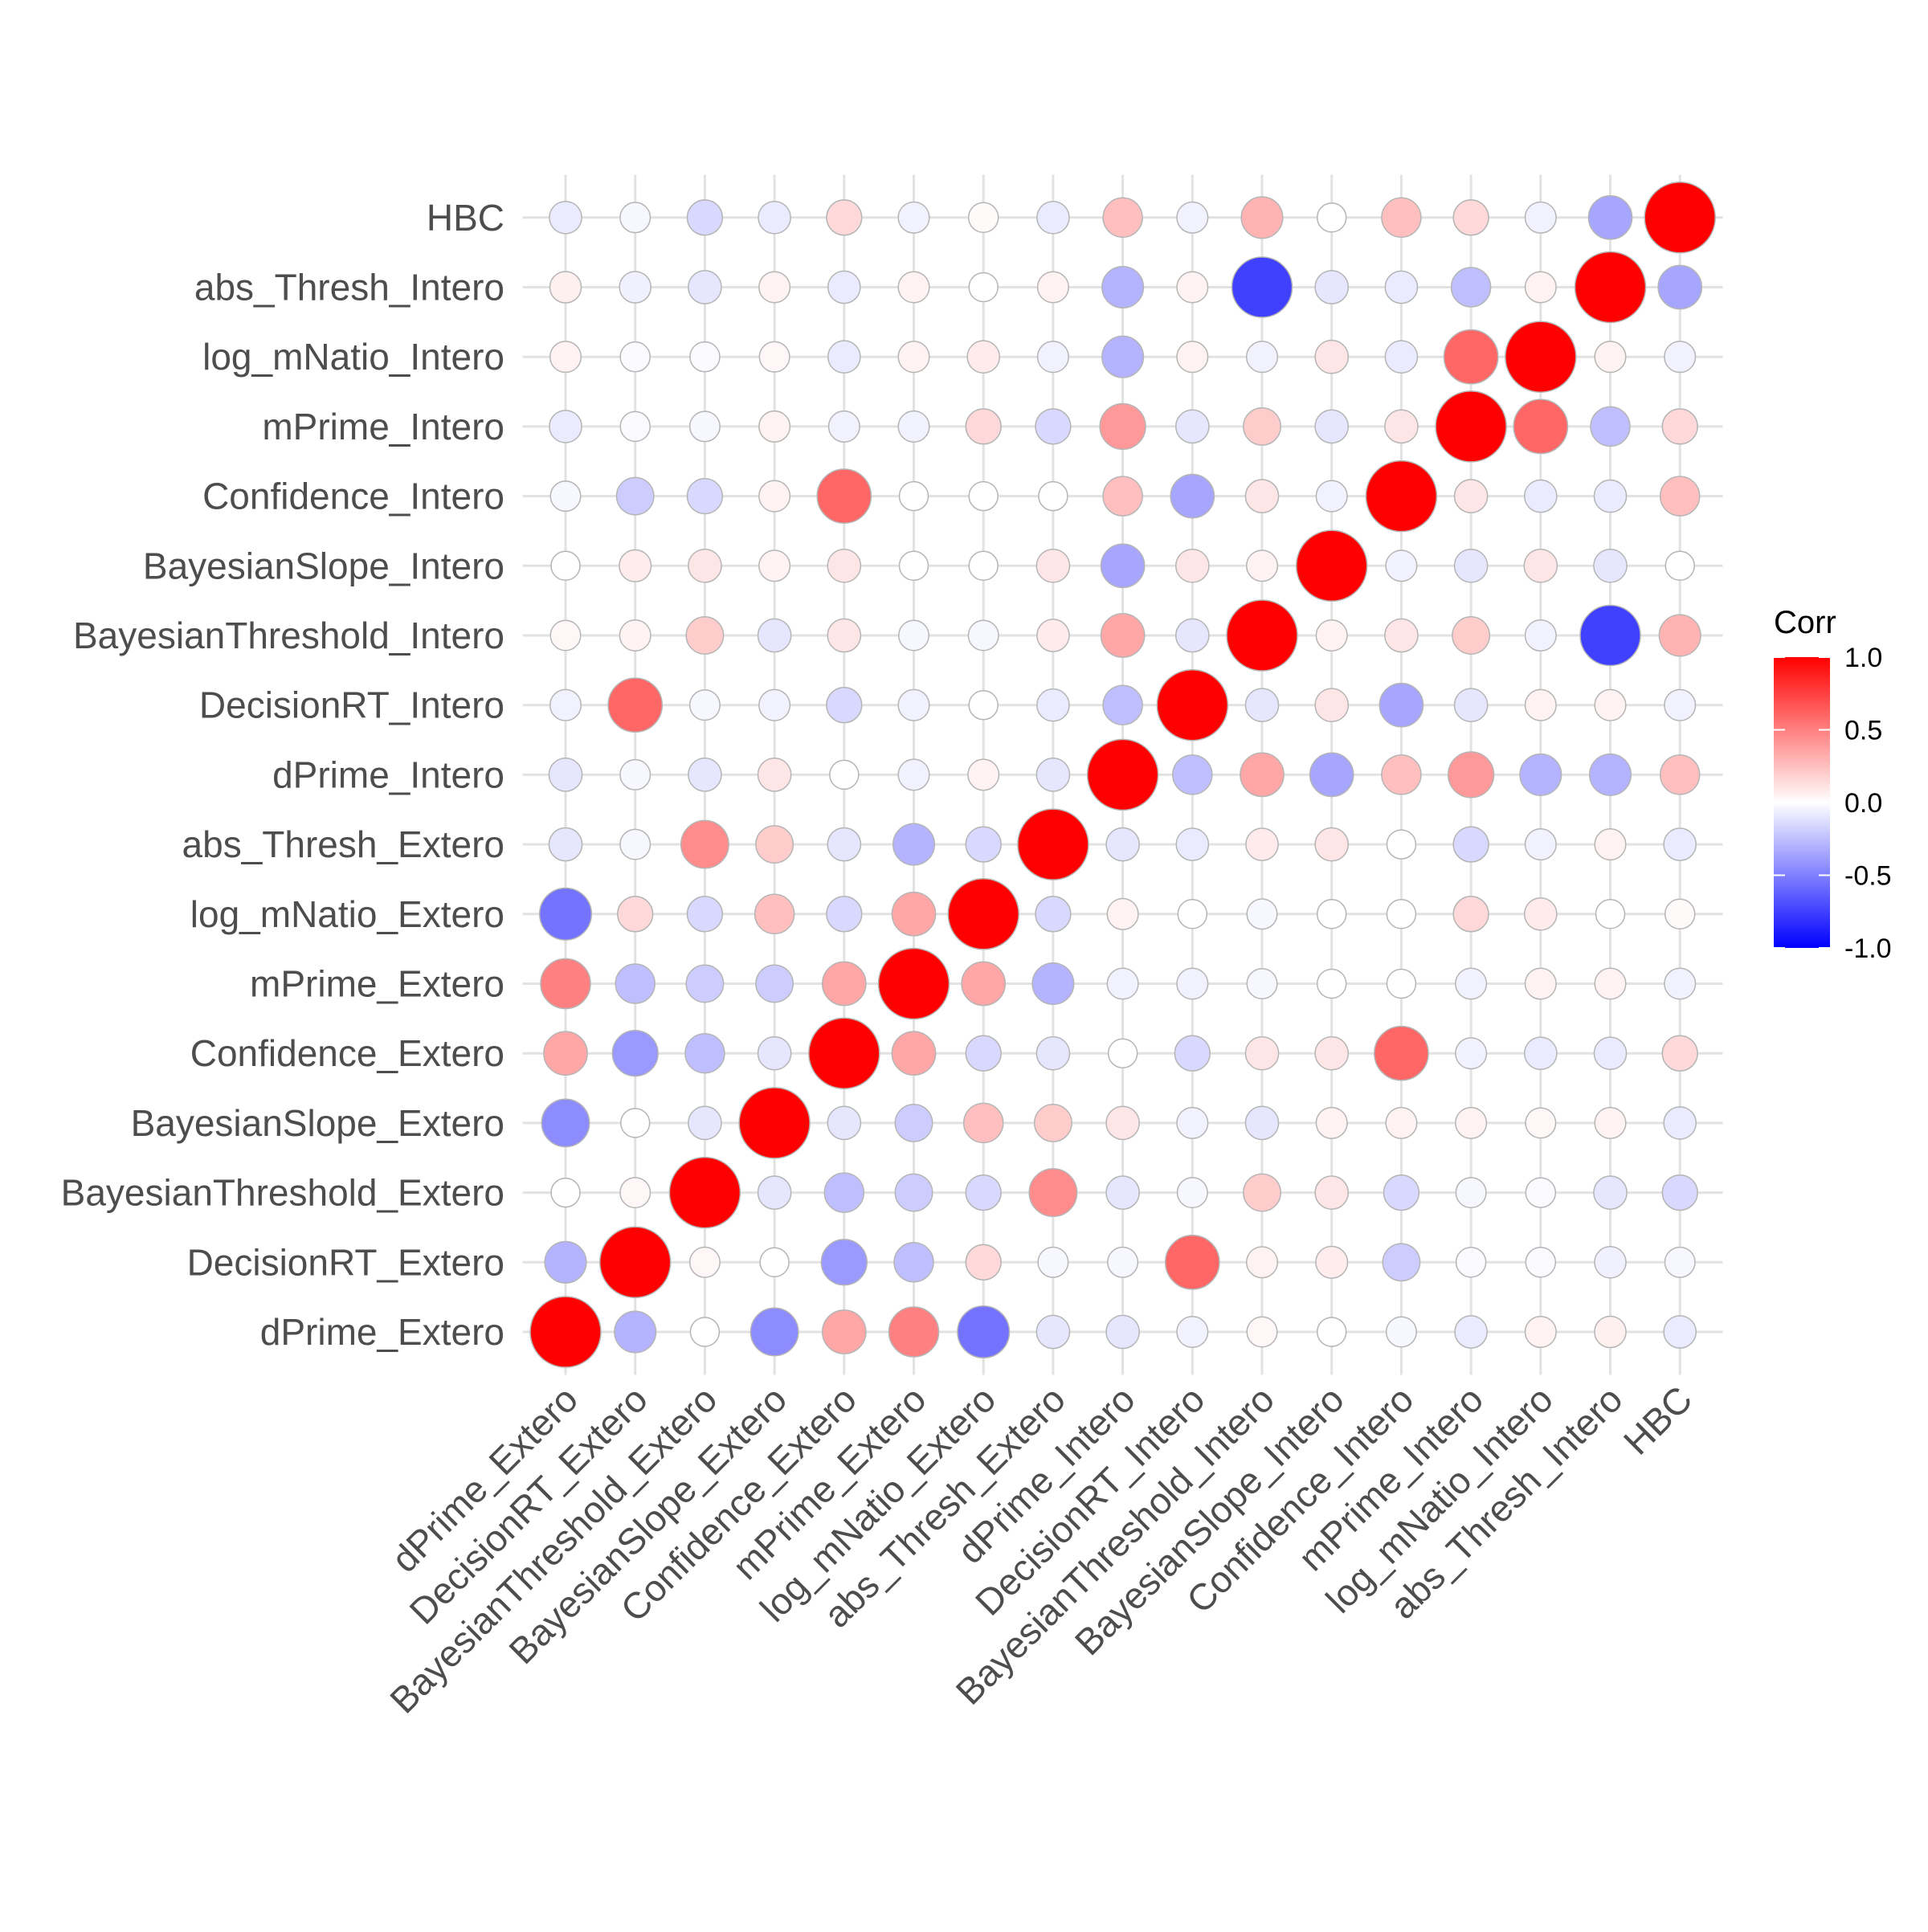 The image size is (1928, 1932). I want to click on y-tick-label: BayesianThreshold_Intero, so click(288, 635).